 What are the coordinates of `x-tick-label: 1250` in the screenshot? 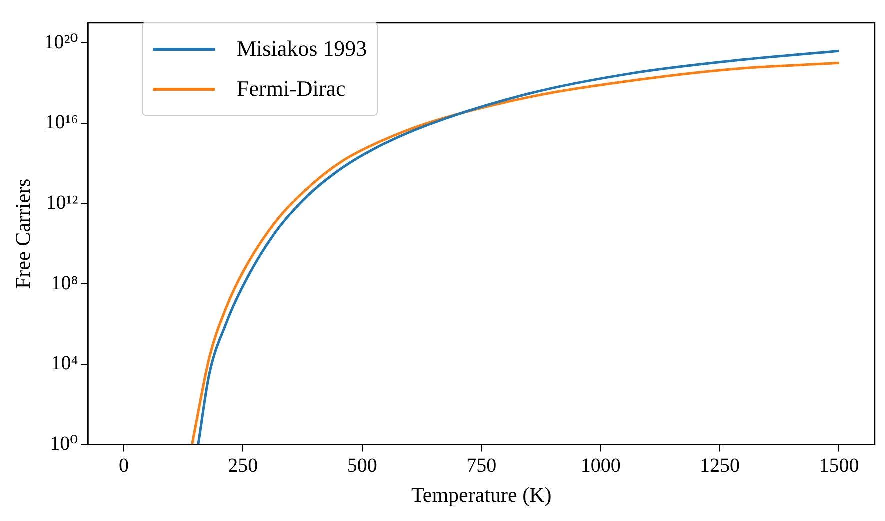 It's located at (720, 466).